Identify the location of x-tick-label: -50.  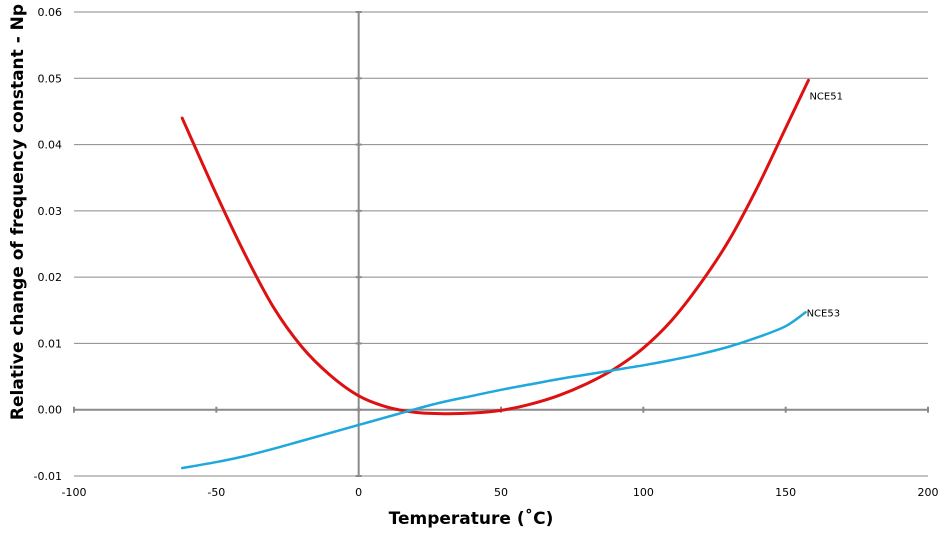
(216, 492).